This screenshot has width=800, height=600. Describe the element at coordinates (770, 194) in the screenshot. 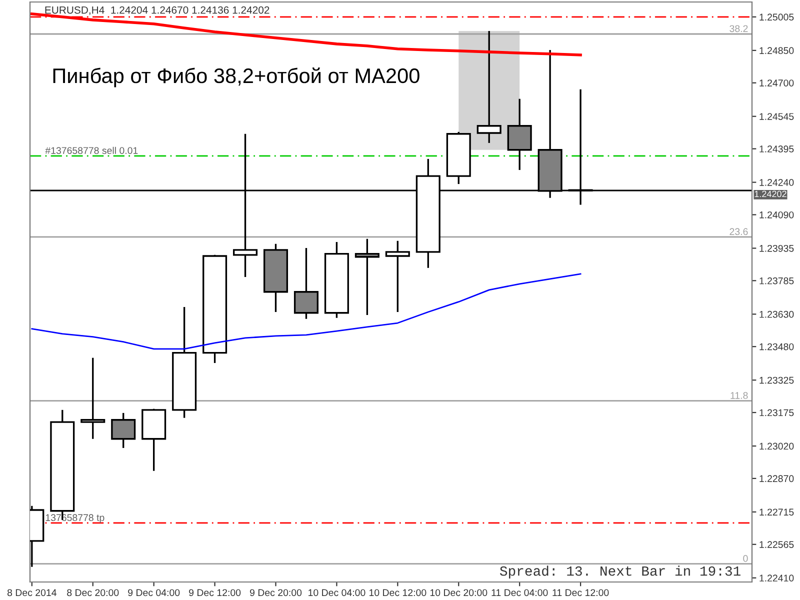

I see `ref-line-label: 1.24202` at that location.